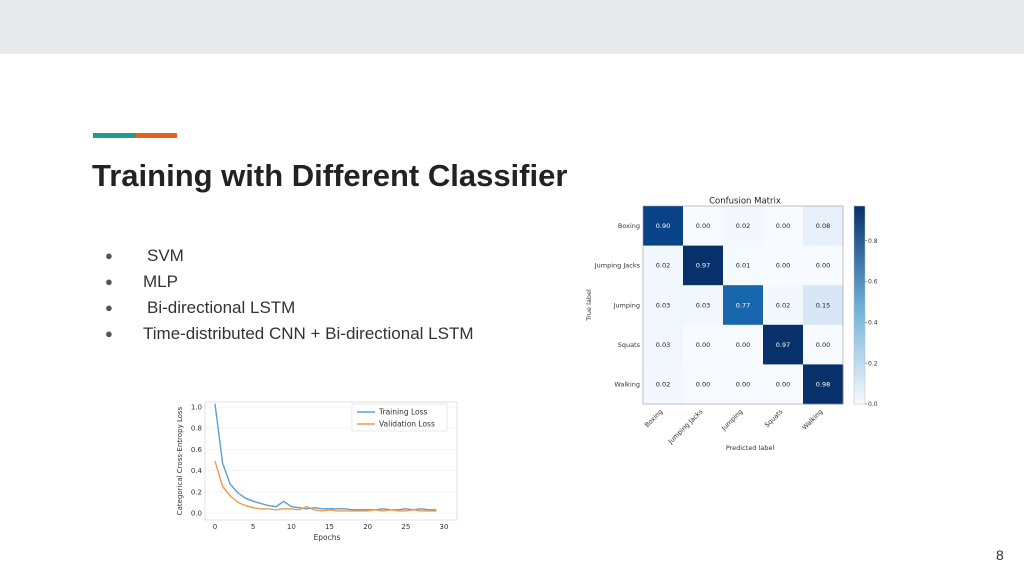 The width and height of the screenshot is (1024, 576). I want to click on cm-cell-value: 0.08, so click(823, 226).